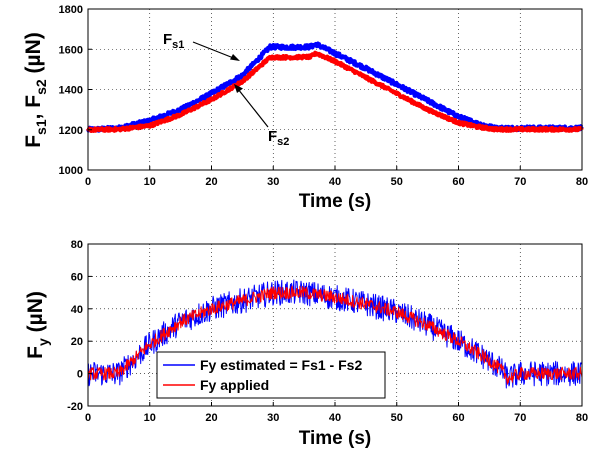 The image size is (590, 460). I want to click on top-y-axis-title-unit: (µN), so click(33, 55).